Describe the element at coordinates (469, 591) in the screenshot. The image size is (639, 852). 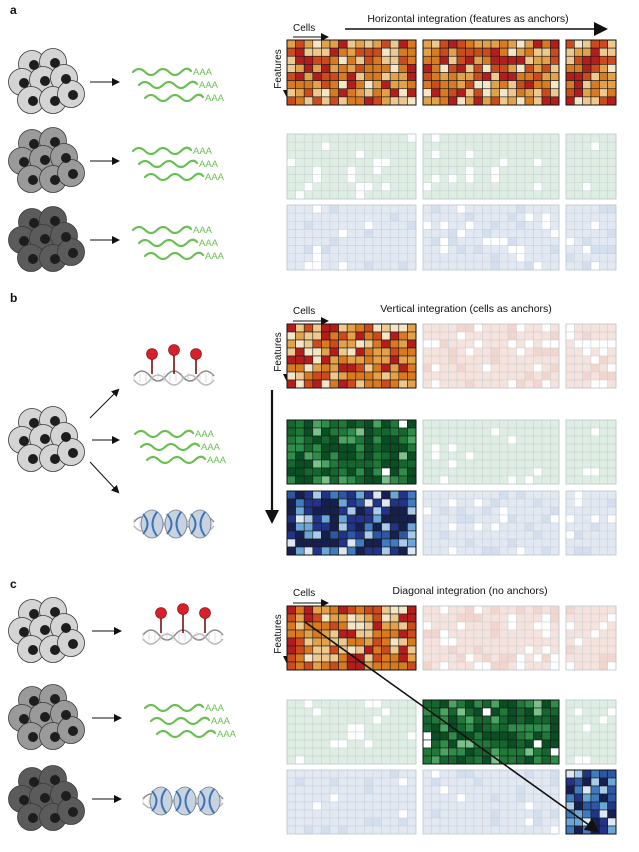
I see `panel-title: Diagonal integration (no anchors)` at that location.